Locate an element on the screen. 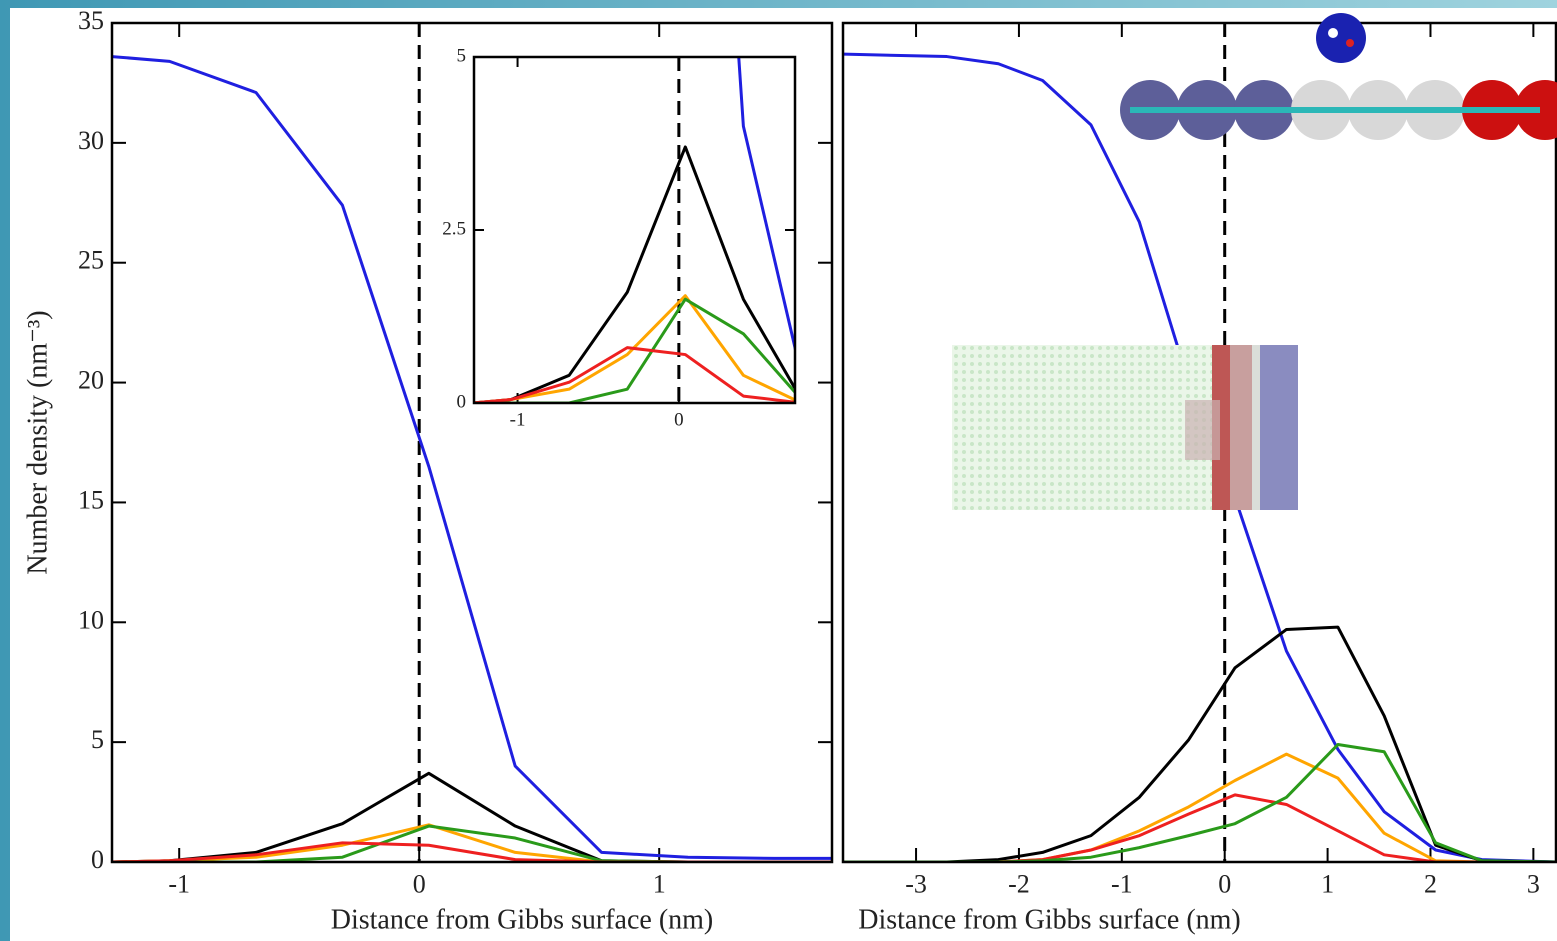  chart-panel: -1 0 0 2.5 5 is located at coordinates (619, 237).